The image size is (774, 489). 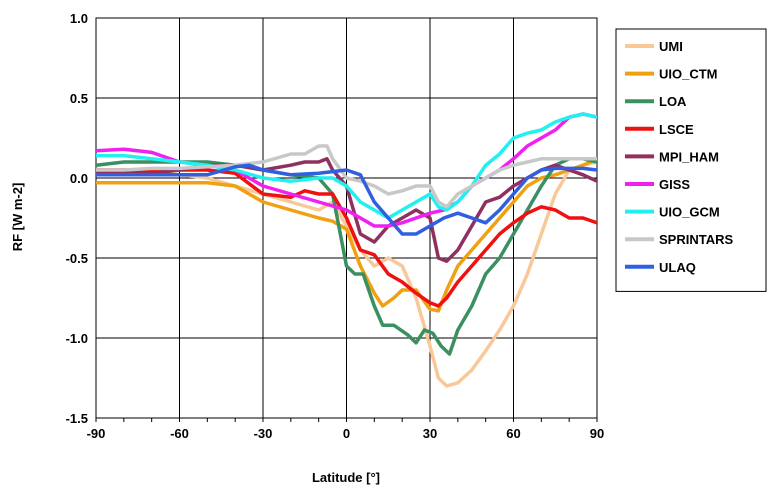 What do you see at coordinates (263, 433) in the screenshot?
I see `x-tick-label: -30` at bounding box center [263, 433].